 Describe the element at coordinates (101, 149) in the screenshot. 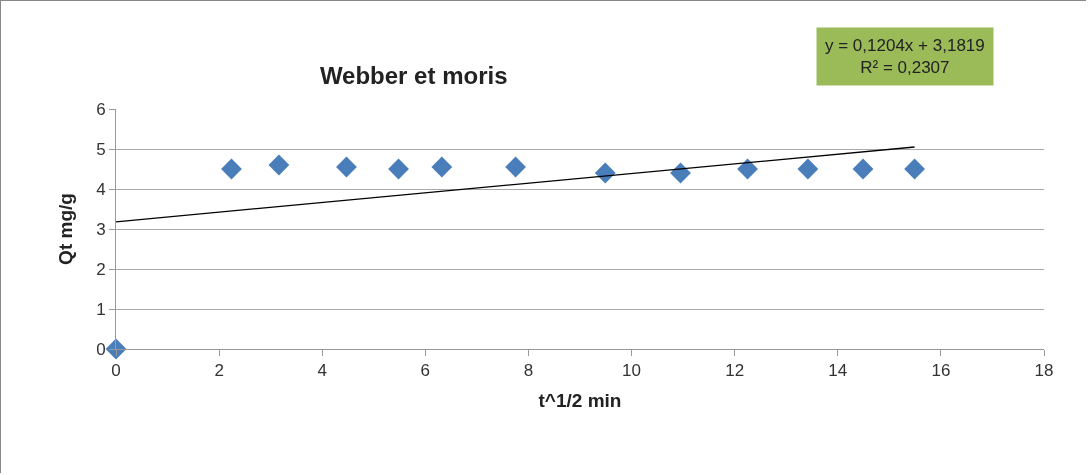

I see `y-tick-label: 5` at that location.